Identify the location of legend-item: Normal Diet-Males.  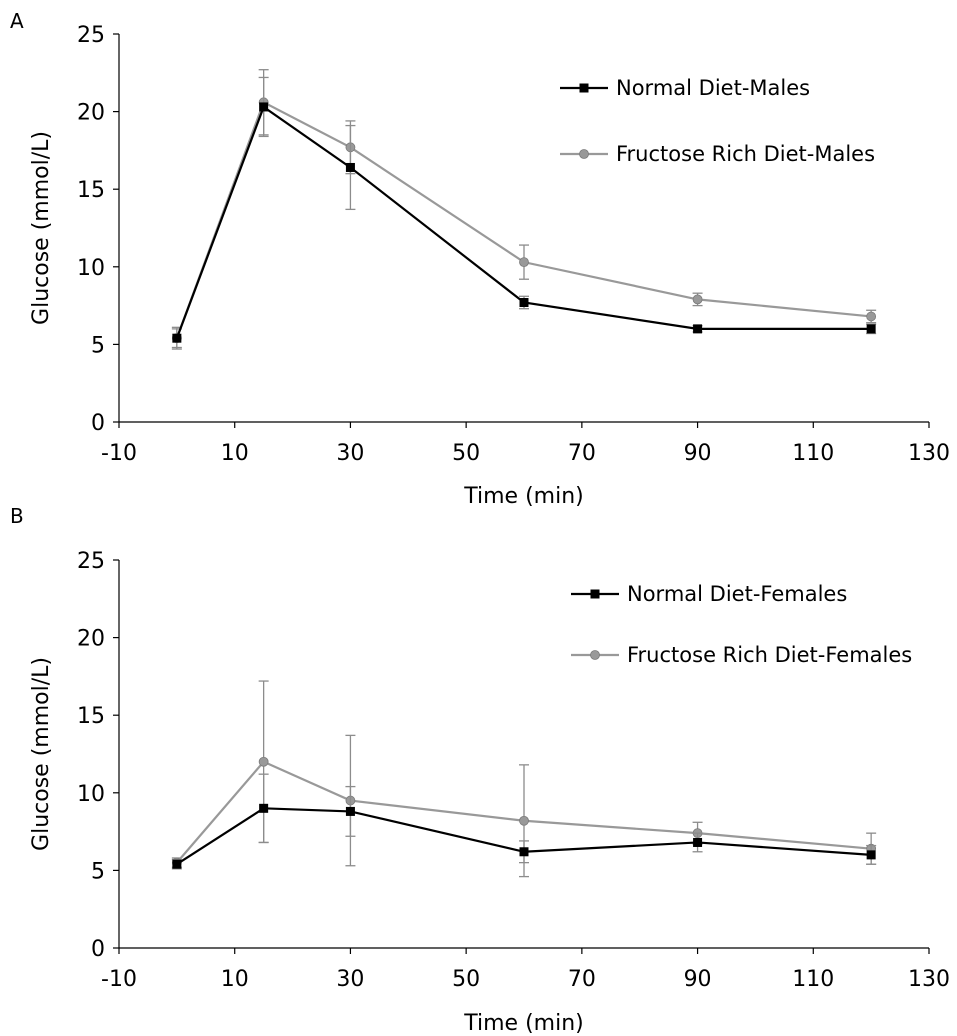
(685, 88).